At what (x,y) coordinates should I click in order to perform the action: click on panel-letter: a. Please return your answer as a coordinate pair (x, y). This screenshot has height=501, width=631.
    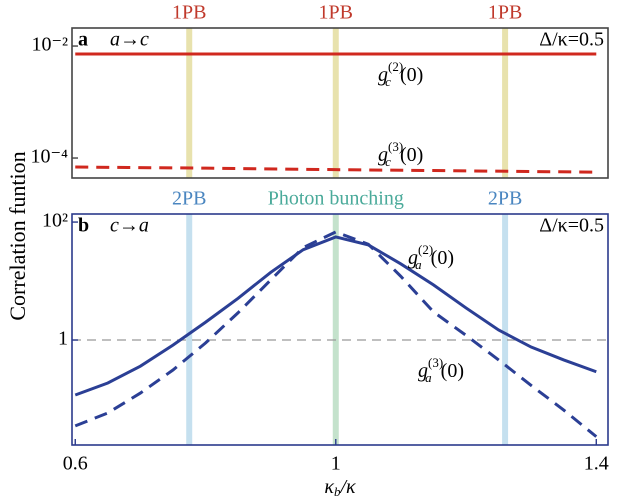
    Looking at the image, I should click on (83, 40).